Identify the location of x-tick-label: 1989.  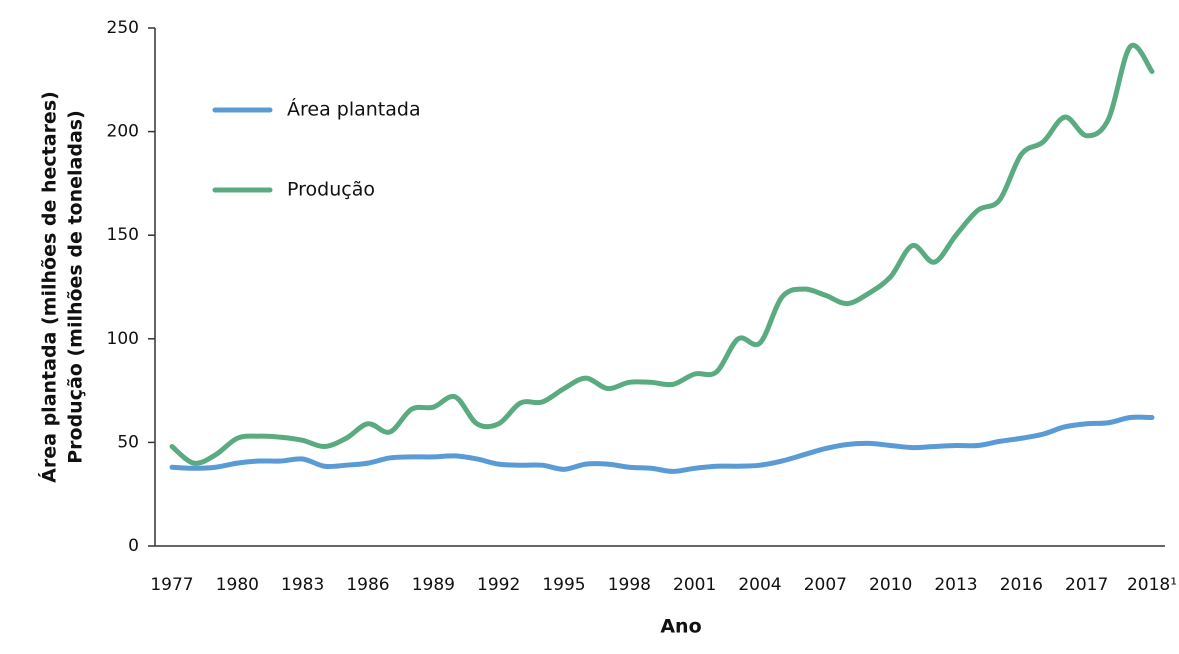
(433, 585).